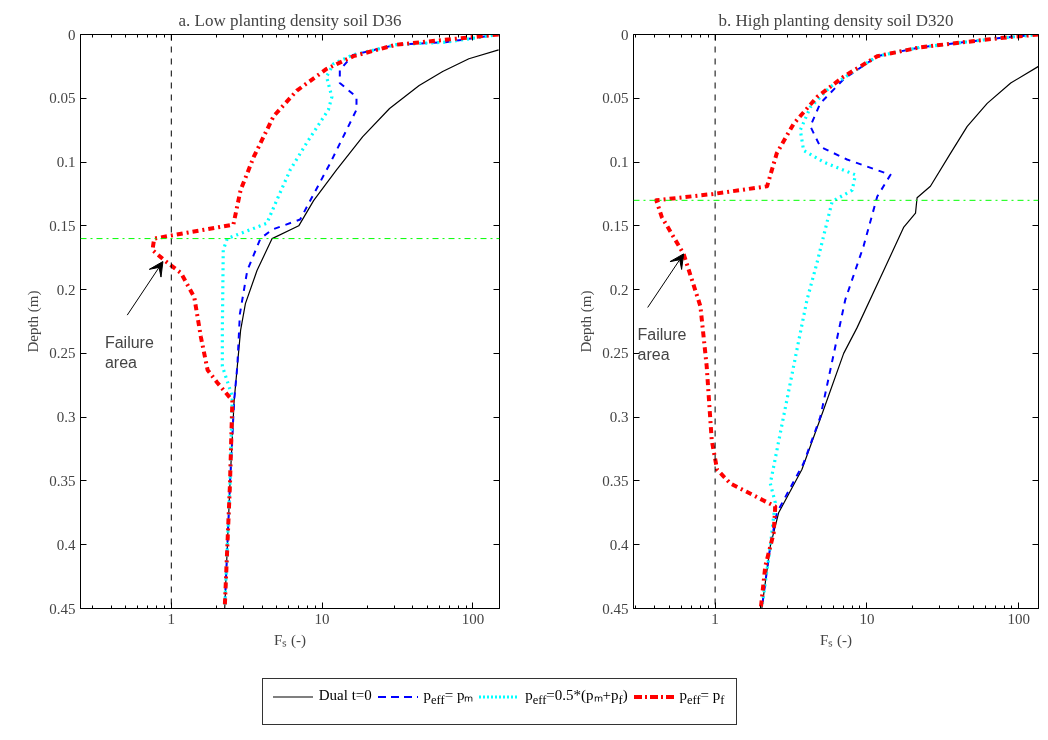  What do you see at coordinates (836, 20) in the screenshot?
I see `chart-title: b. High planting density soil D320` at bounding box center [836, 20].